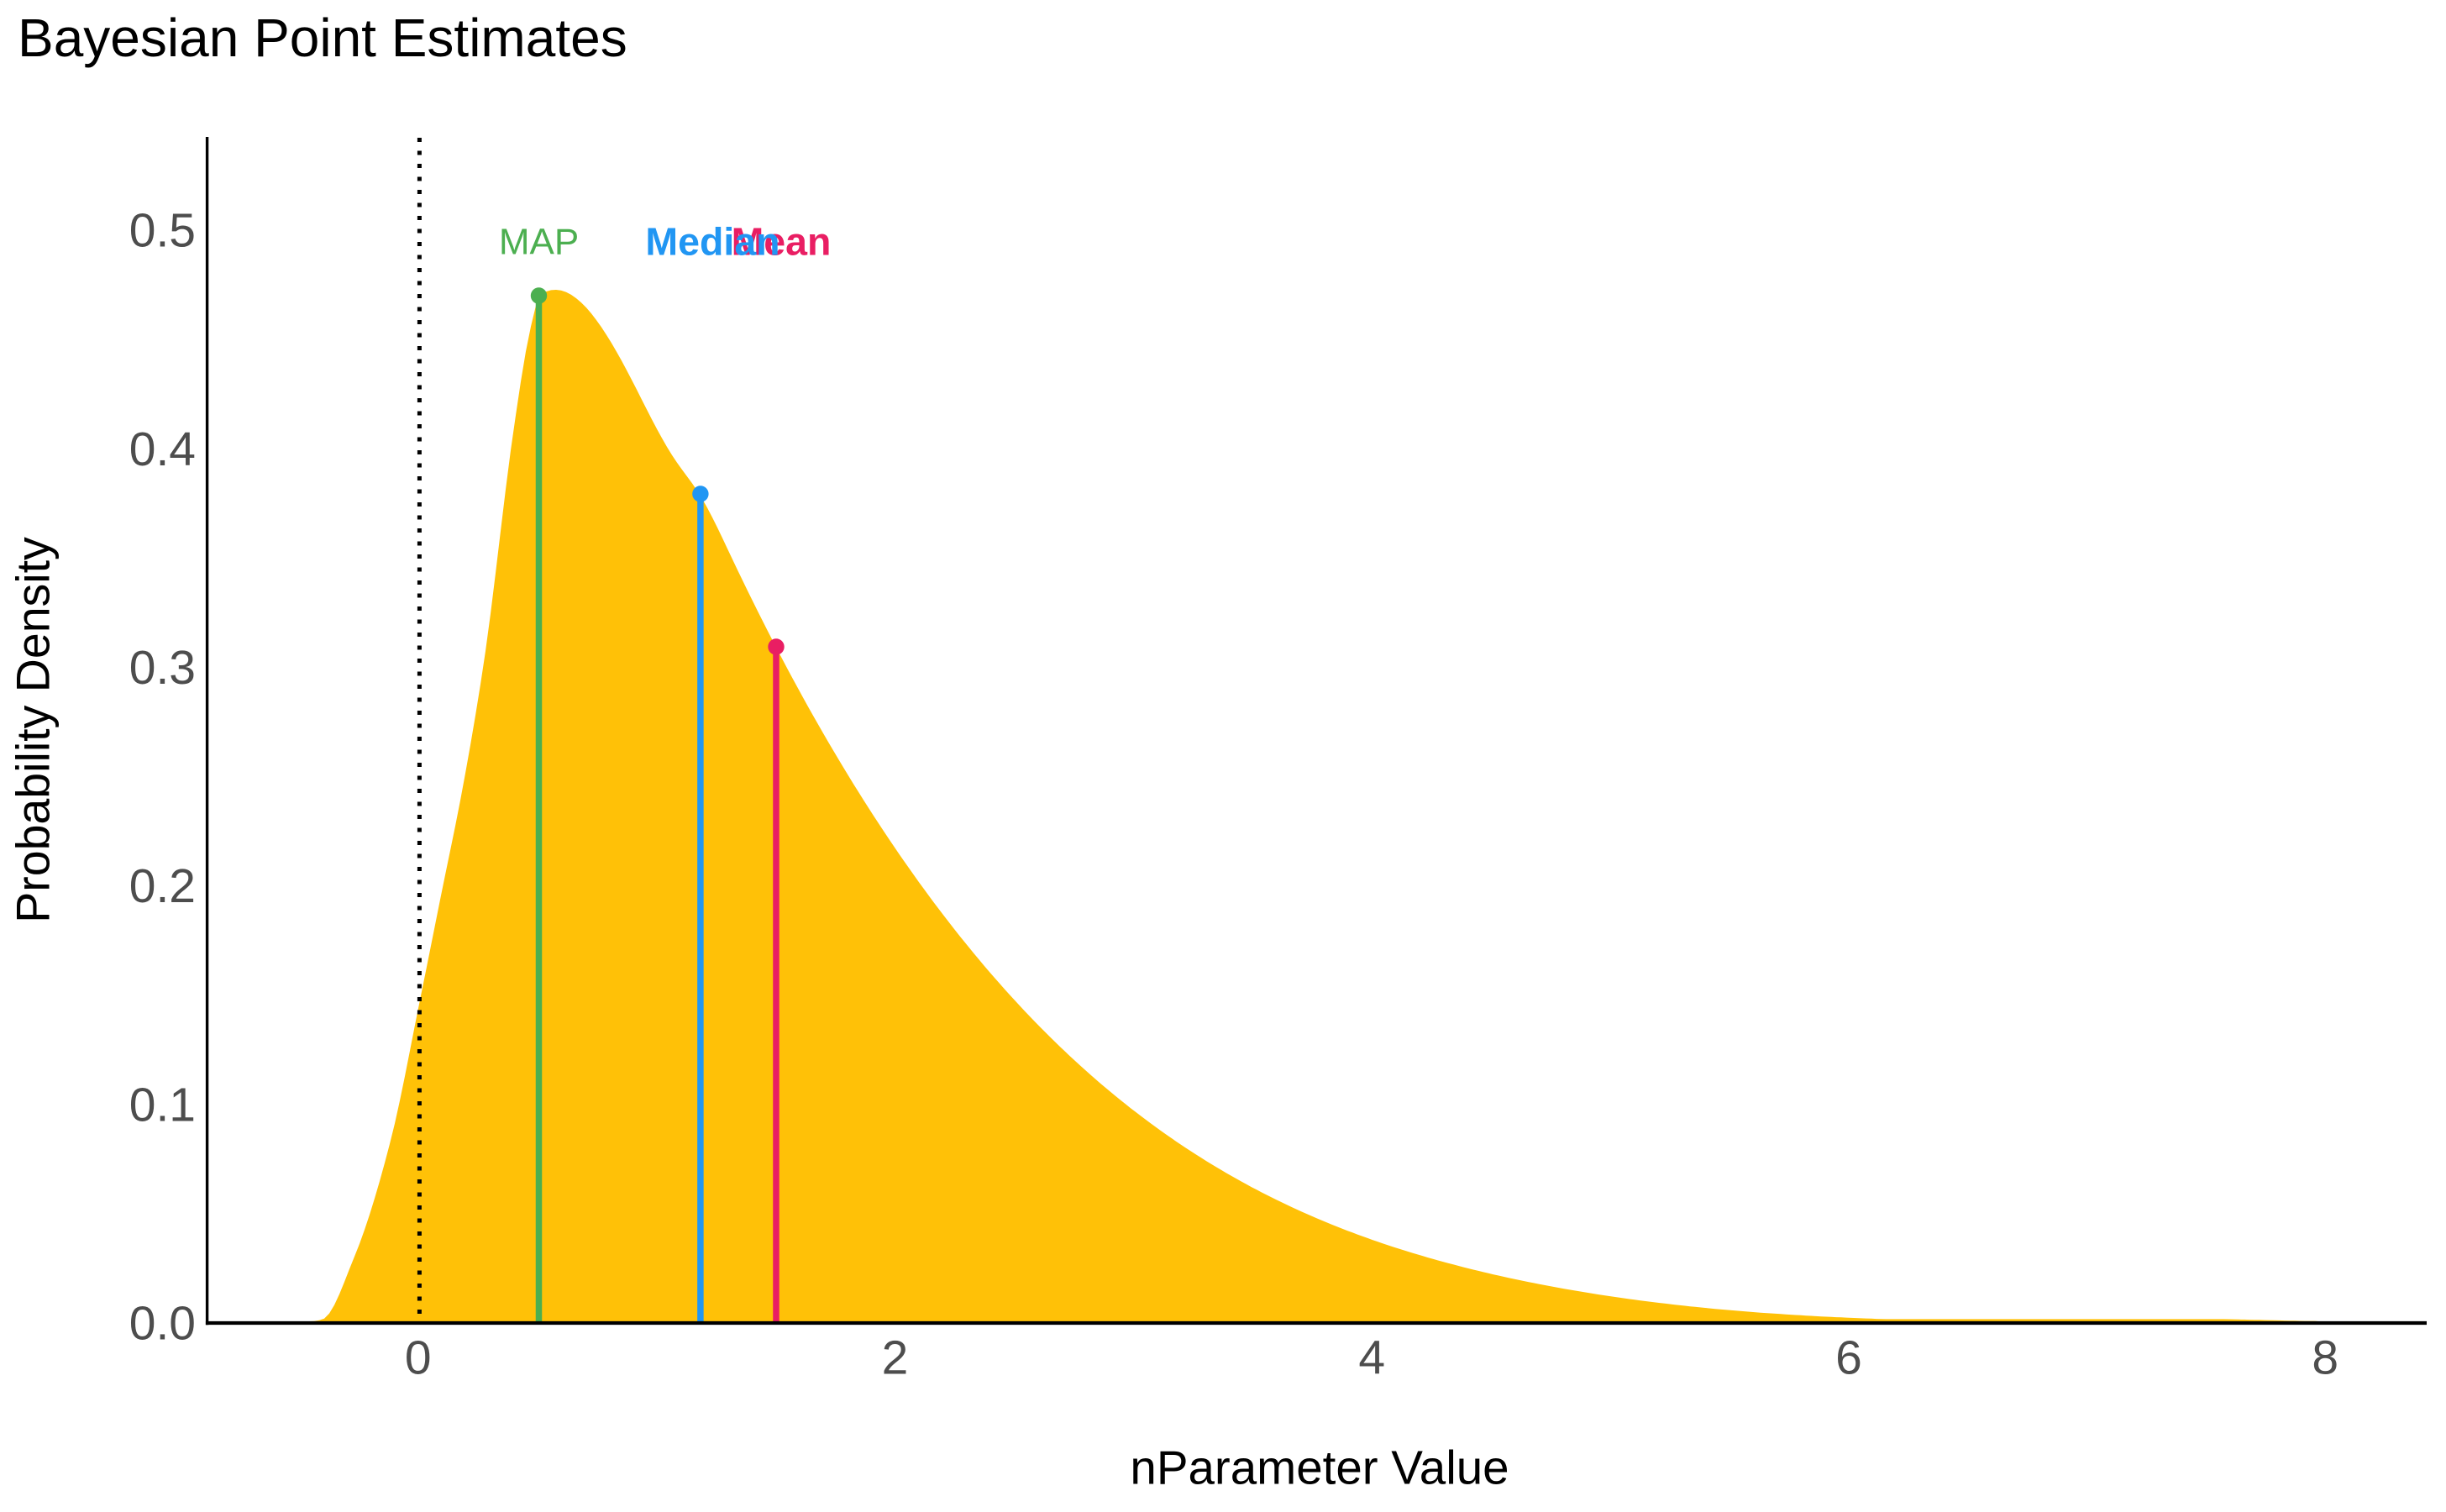 Image resolution: width=2446 pixels, height=1512 pixels. I want to click on svg-text: 0.4, so click(162, 449).